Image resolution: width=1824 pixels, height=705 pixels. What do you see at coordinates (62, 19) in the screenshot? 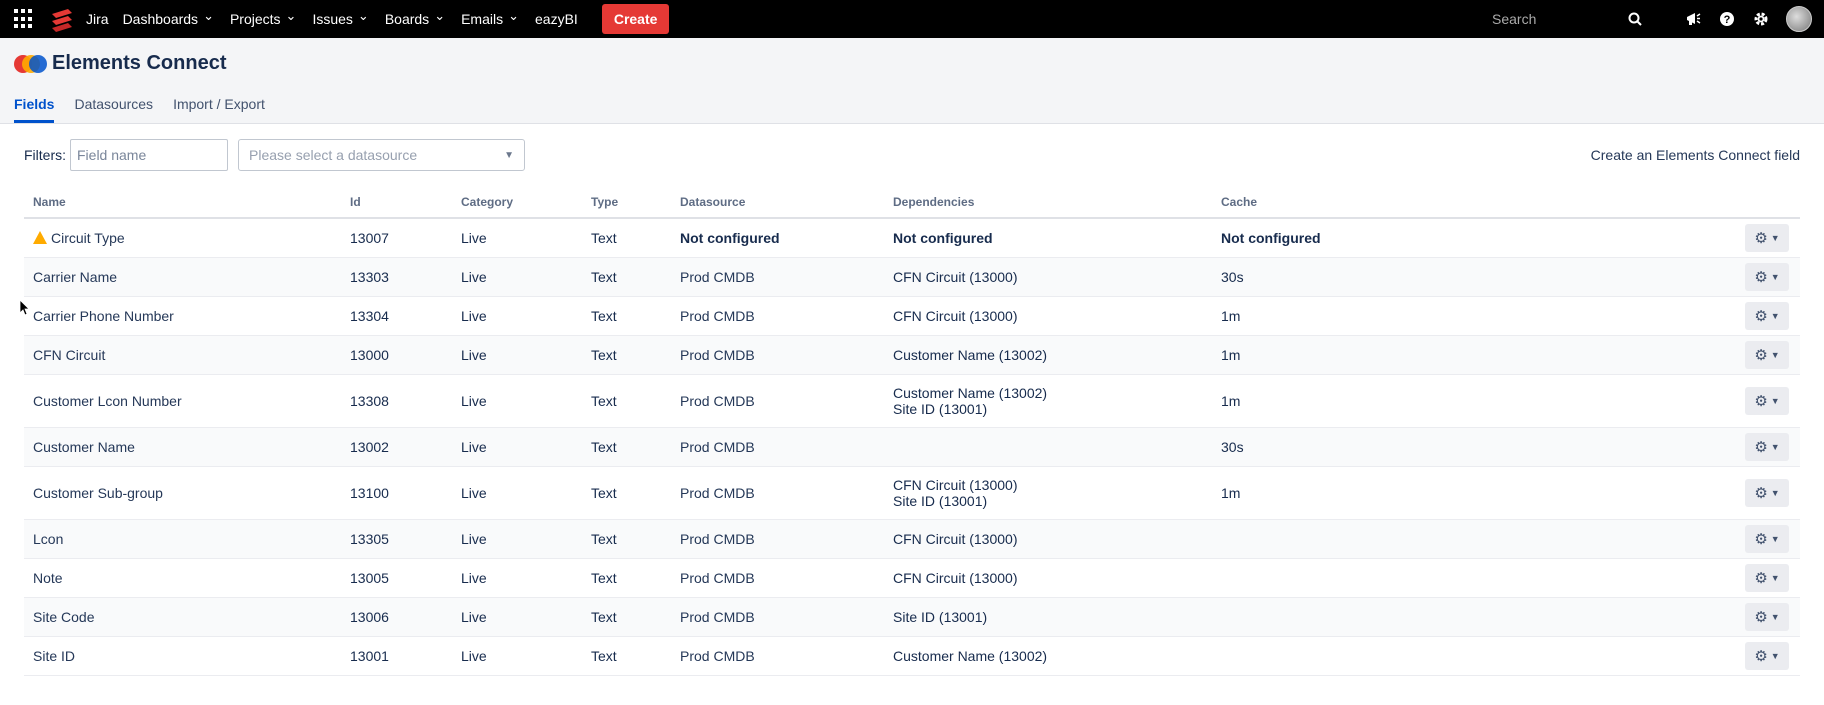
I see `jira-logo-icon` at bounding box center [62, 19].